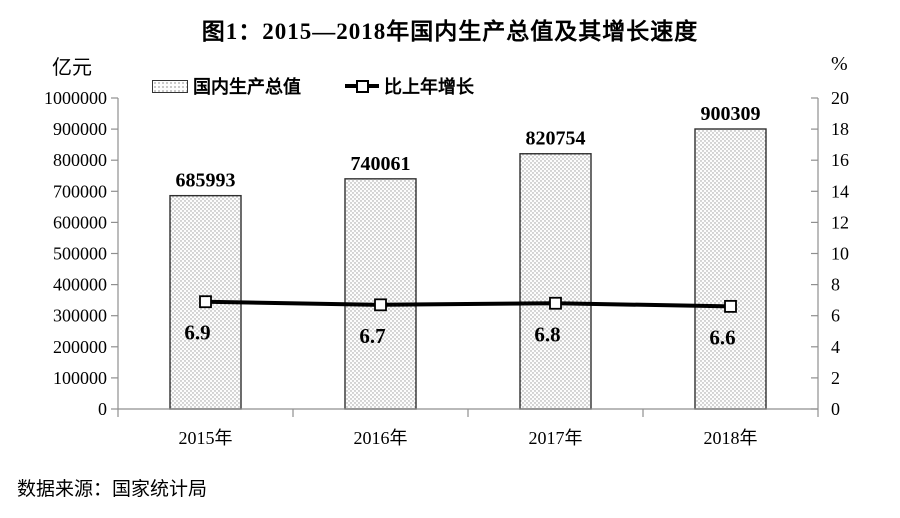  Describe the element at coordinates (556, 438) in the screenshot. I see `x-axis-category-label: 2017年` at that location.